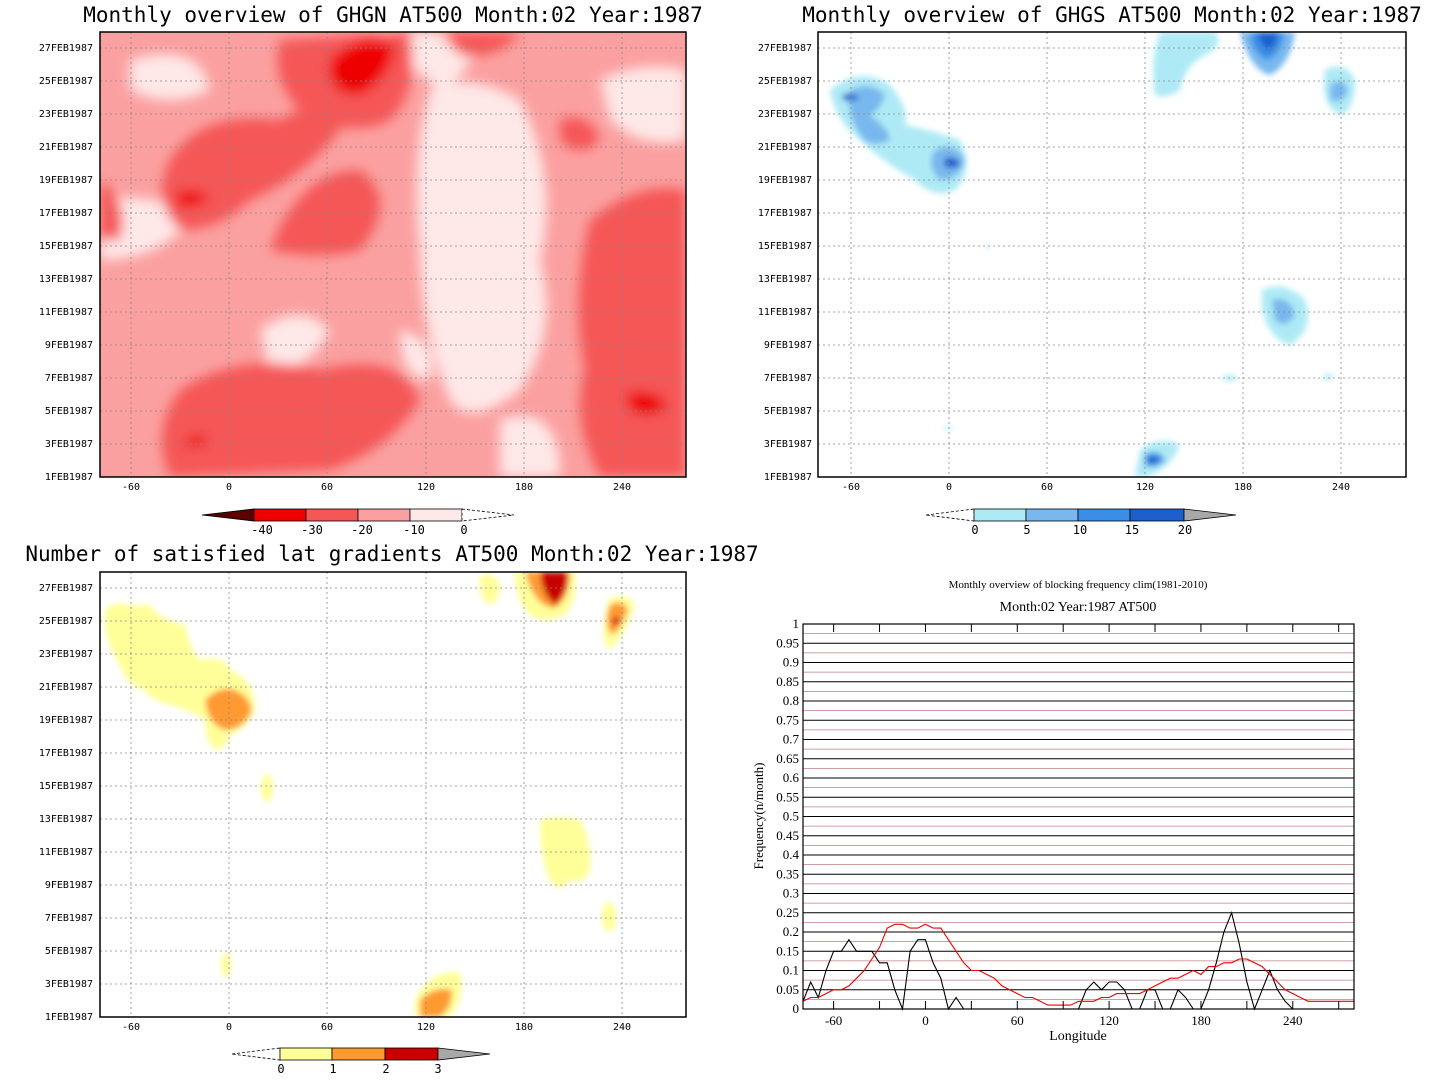 The image size is (1440, 1091). I want to click on ghgn-colorbar: -40 -30 -20 -10 0, so click(358, 522).